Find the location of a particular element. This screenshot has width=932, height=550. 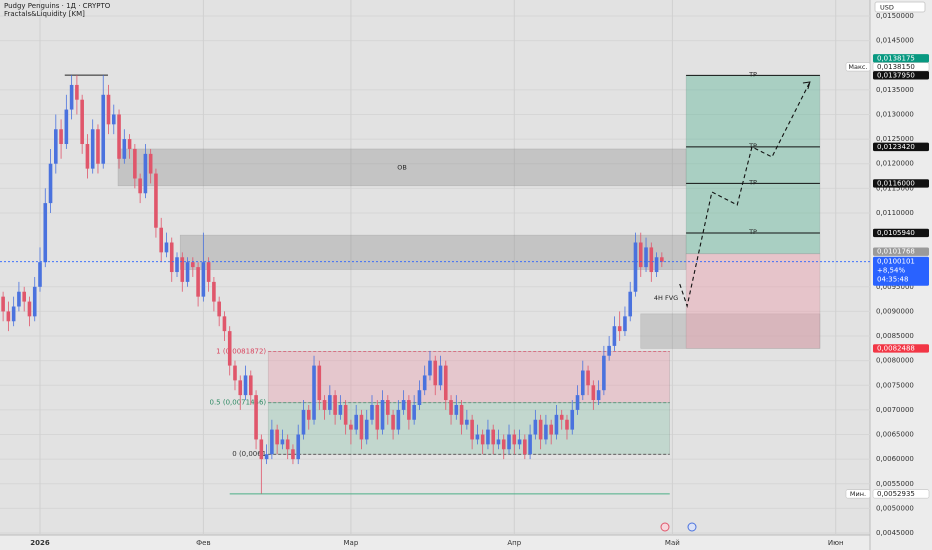

currency: USD is located at coordinates (887, 8).